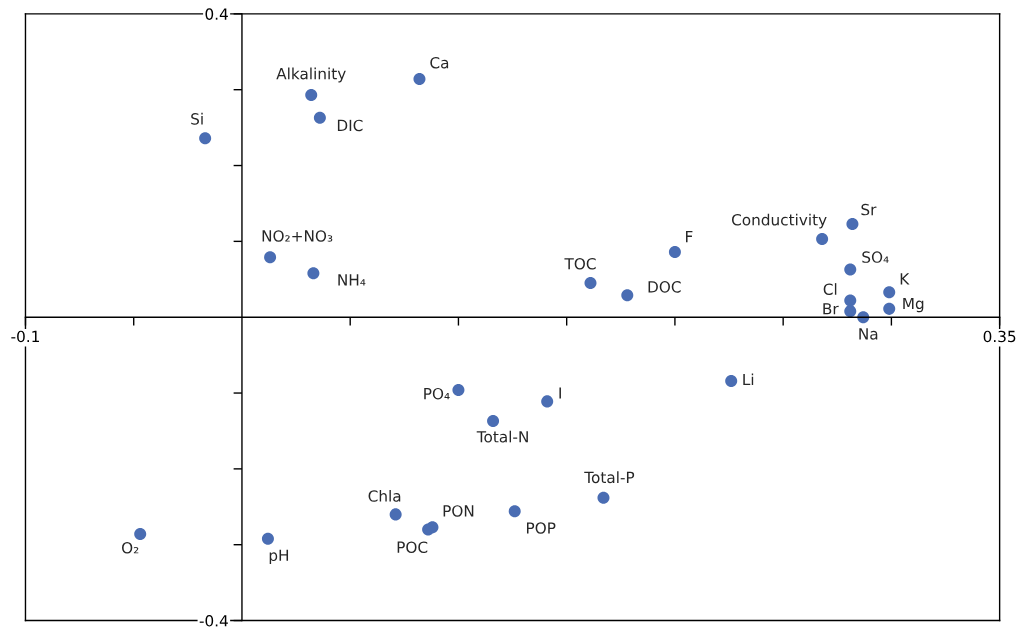 The image size is (1019, 630). I want to click on annotation: pH, so click(279, 557).